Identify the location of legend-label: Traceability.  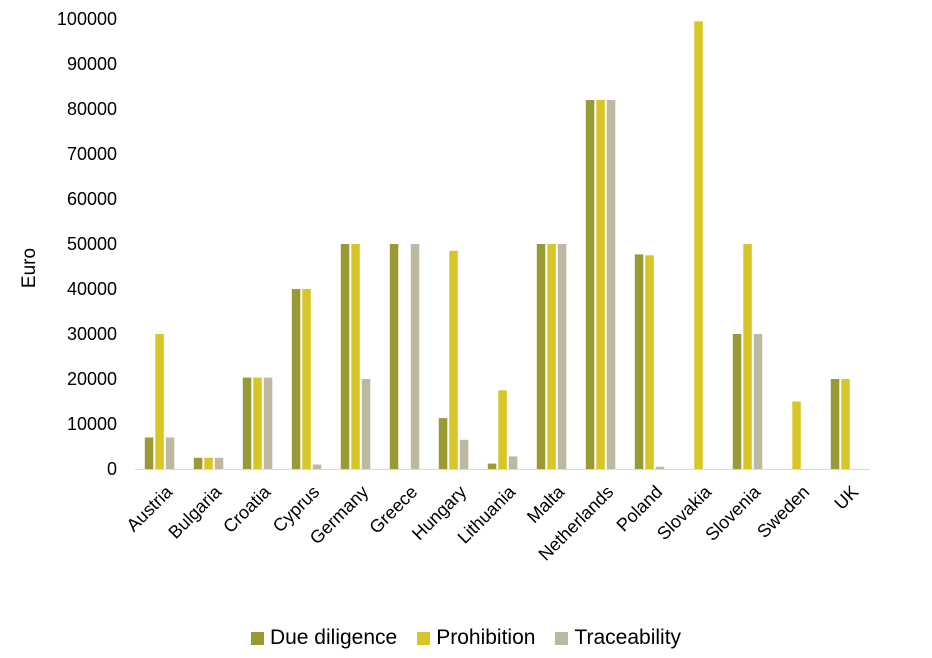
(628, 637).